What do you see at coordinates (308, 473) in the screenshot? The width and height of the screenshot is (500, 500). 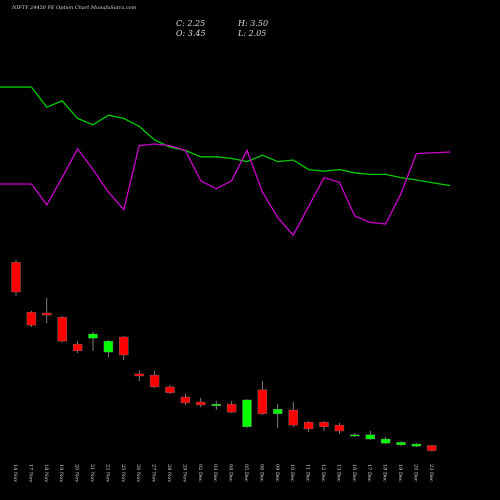 I see `x-tick-label: 11 Dec` at bounding box center [308, 473].